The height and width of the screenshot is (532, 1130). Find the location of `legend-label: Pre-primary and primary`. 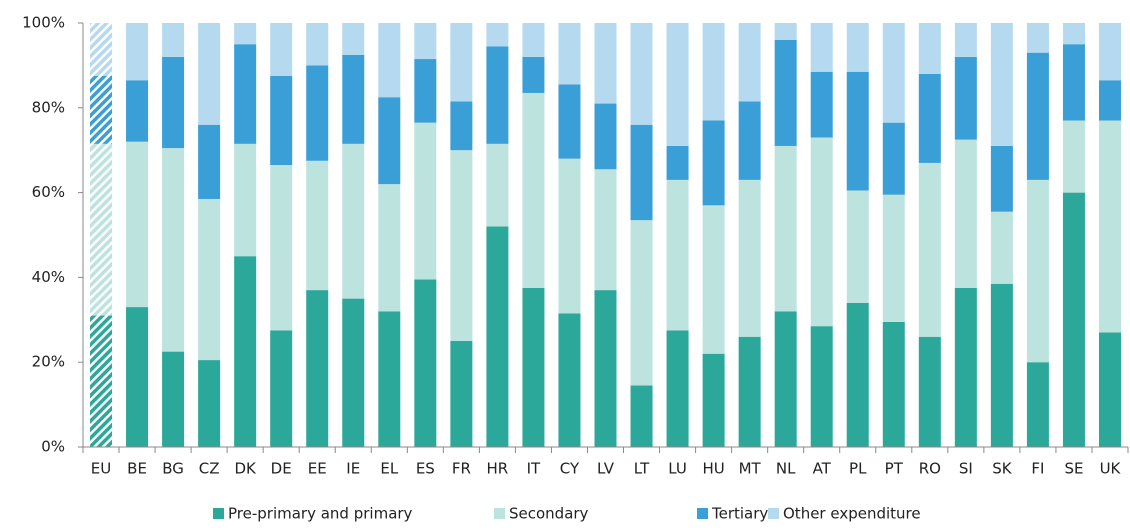

legend-label: Pre-primary and primary is located at coordinates (320, 514).